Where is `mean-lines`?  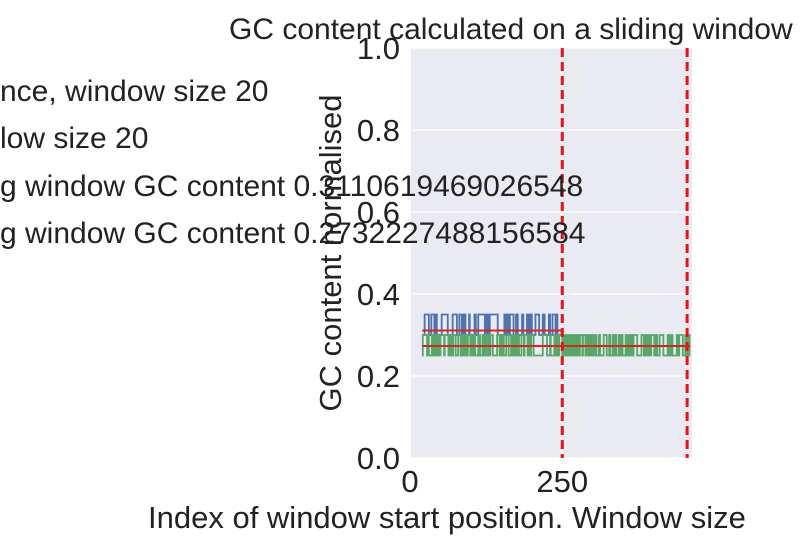
mean-lines is located at coordinates (556, 338).